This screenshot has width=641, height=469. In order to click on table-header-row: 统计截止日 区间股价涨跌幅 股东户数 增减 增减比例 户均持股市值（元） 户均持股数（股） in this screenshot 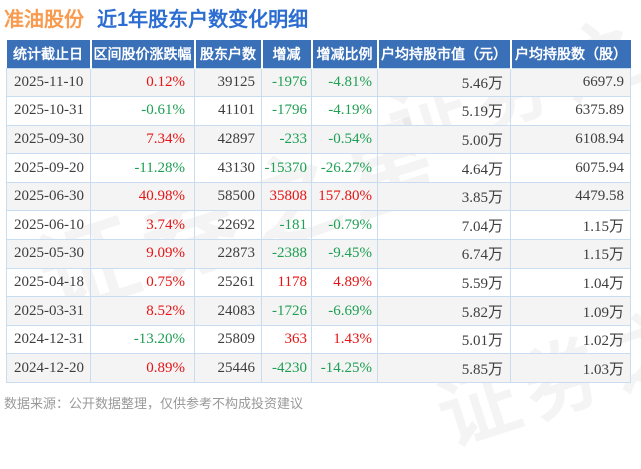, I will do `click(318, 54)`.